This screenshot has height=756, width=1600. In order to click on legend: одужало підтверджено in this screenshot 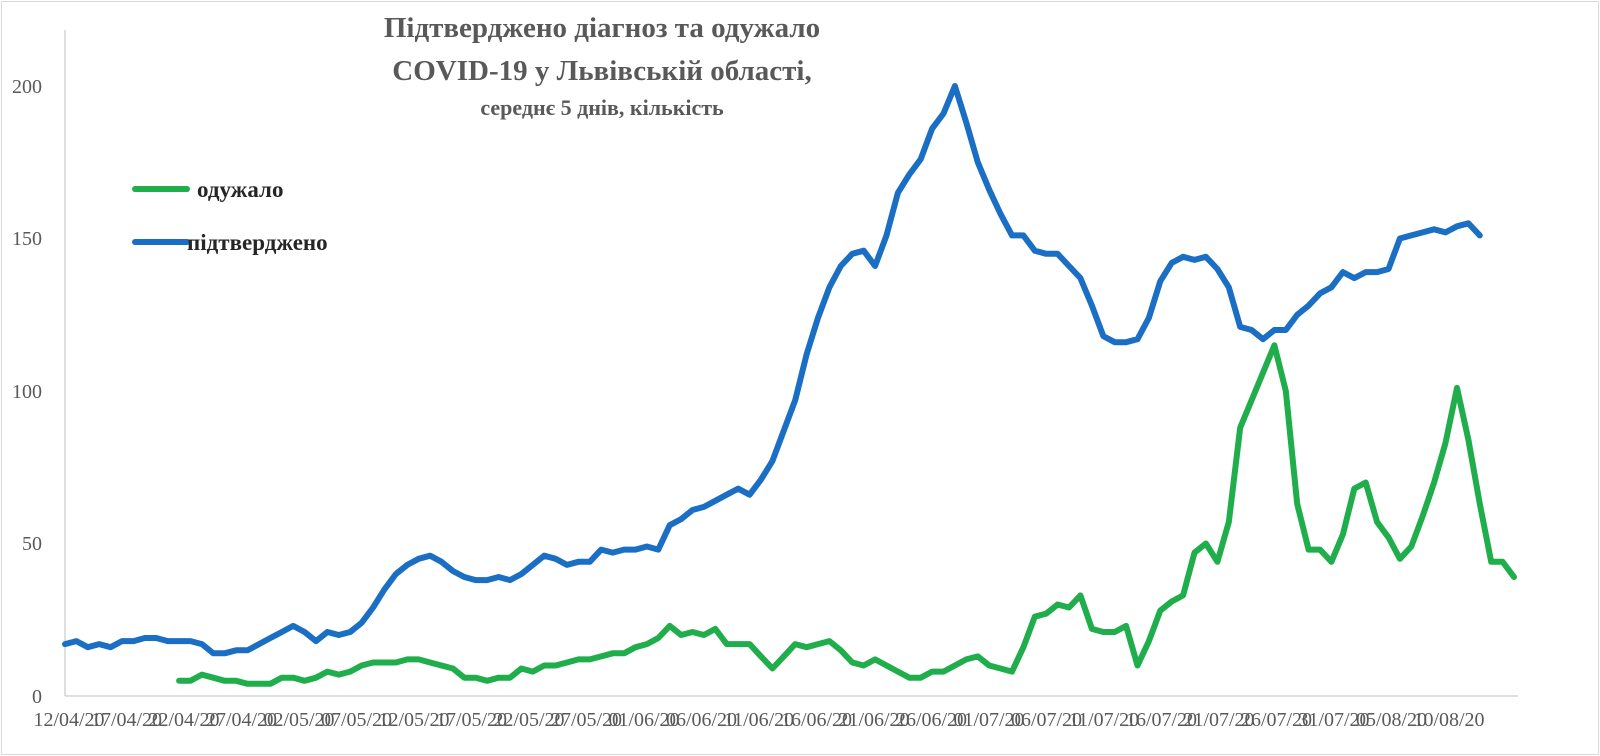, I will do `click(230, 216)`.